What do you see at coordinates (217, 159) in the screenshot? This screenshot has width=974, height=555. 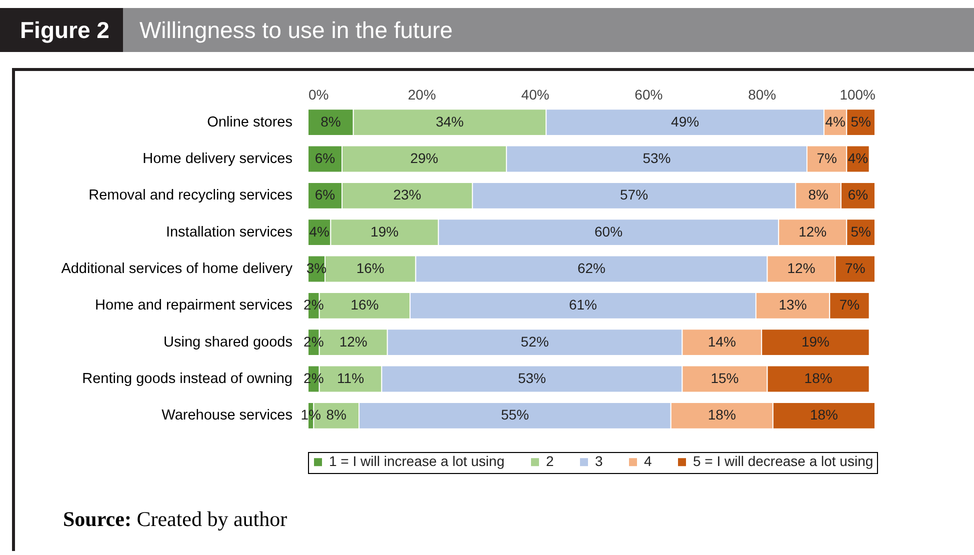 I see `y-tick-label: Home delivery services` at bounding box center [217, 159].